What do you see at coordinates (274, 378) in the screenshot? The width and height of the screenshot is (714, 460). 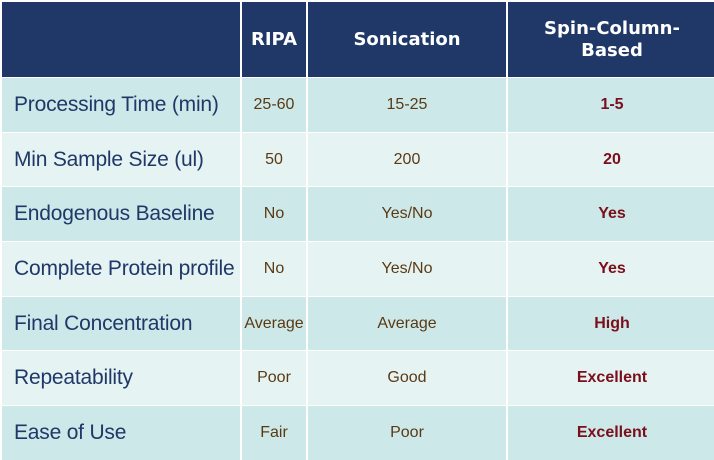 I see `cell-ripa-repeatability: Poor` at bounding box center [274, 378].